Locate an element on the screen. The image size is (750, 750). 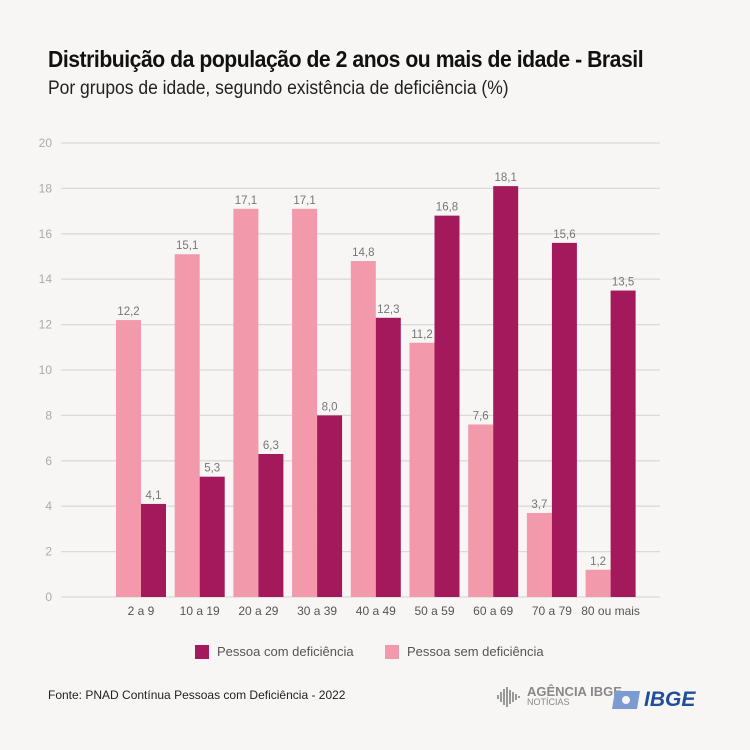
legend-item-sem: Pessoa sem deficiência is located at coordinates (464, 651).